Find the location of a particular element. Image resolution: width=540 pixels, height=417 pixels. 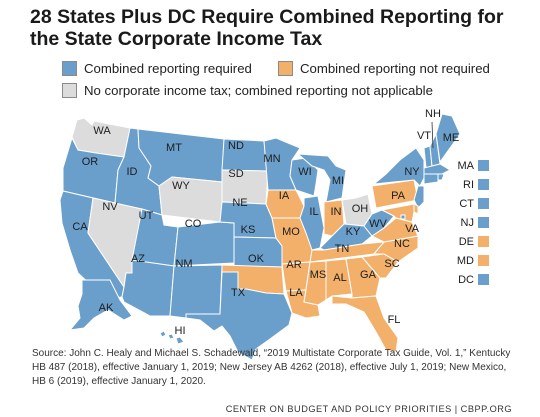

state-RI is located at coordinates (441, 177).